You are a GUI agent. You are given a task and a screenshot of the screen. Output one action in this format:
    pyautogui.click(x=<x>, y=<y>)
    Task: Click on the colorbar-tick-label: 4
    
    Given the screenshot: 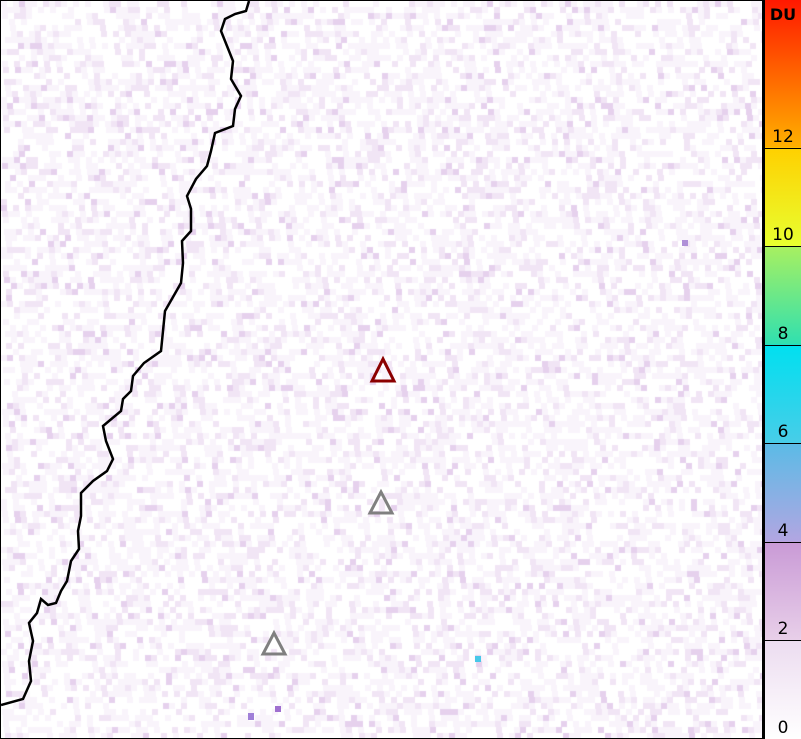 What is the action you would take?
    pyautogui.click(x=783, y=530)
    